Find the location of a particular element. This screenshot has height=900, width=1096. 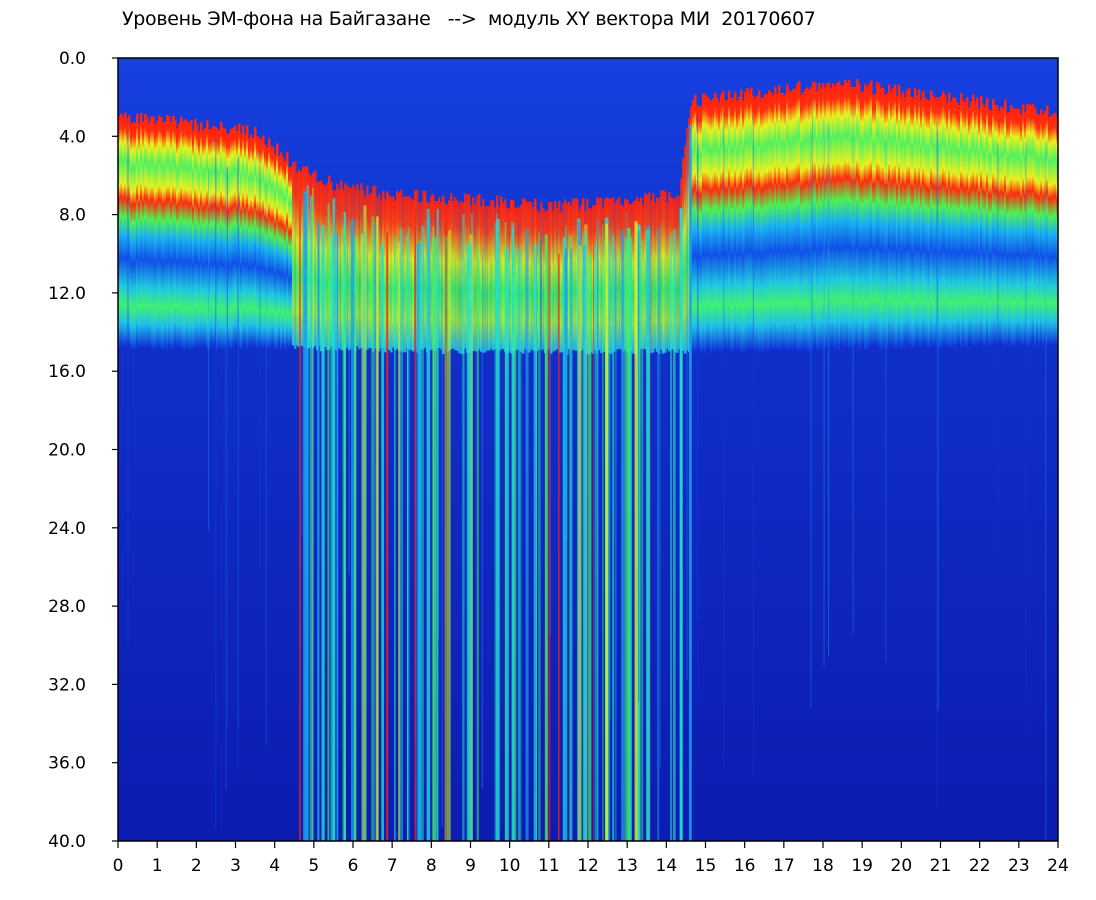

x-tick-label: 13 is located at coordinates (627, 866).